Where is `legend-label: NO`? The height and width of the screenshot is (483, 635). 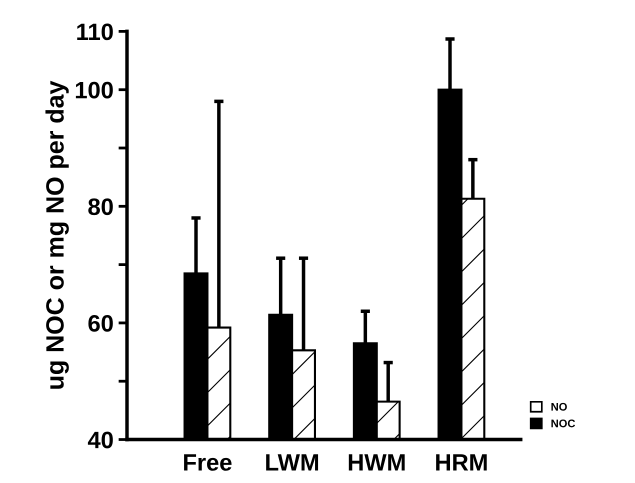 legend-label: NO is located at coordinates (559, 406).